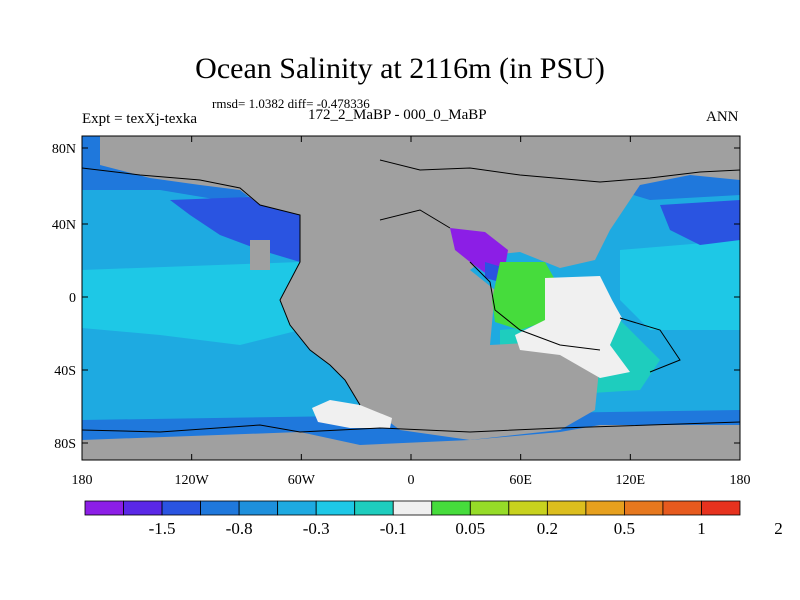  I want to click on experiment-label: Expt = texXj-texka, so click(140, 119).